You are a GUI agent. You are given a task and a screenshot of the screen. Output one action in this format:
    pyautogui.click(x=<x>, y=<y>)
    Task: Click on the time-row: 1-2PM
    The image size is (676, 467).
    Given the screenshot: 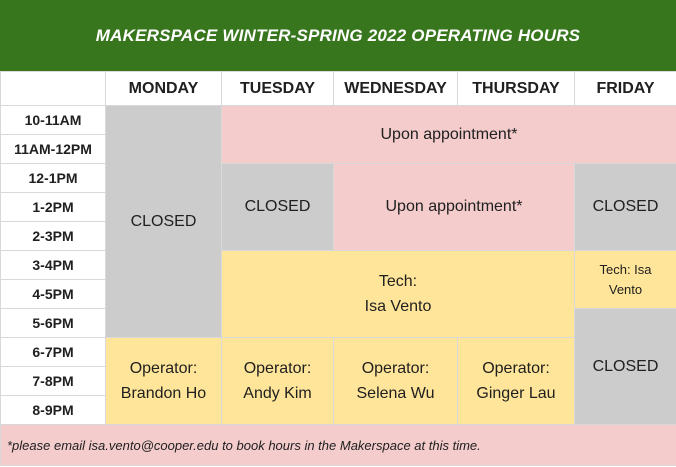 What is the action you would take?
    pyautogui.click(x=338, y=207)
    